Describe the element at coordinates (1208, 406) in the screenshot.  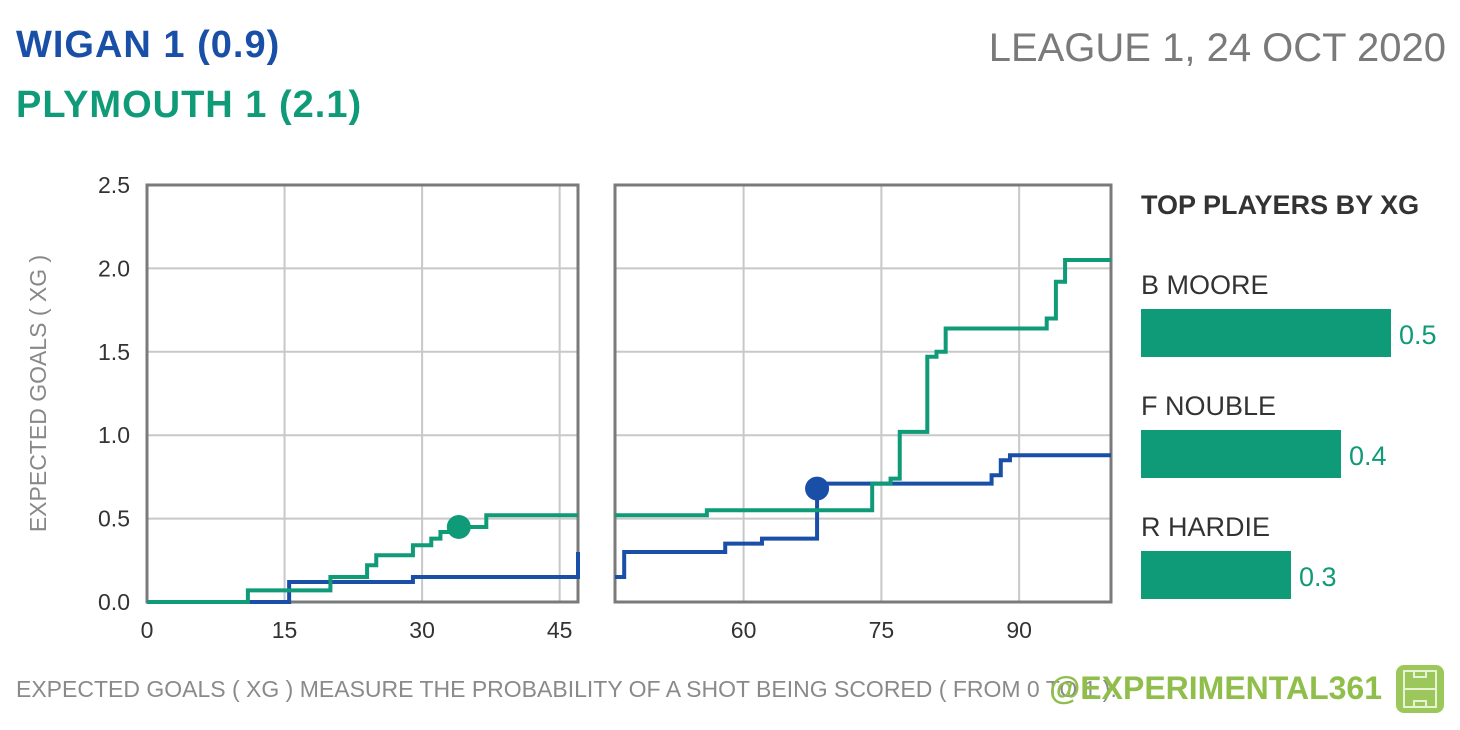
I see `player-name: F NOUBLE` at that location.